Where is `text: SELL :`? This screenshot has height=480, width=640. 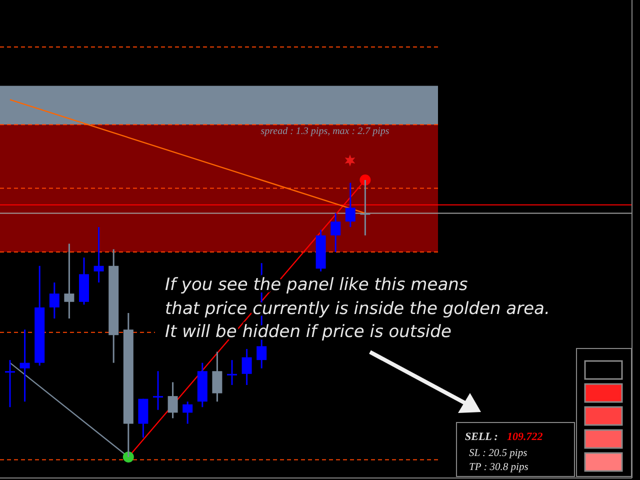 text: SELL : is located at coordinates (481, 437).